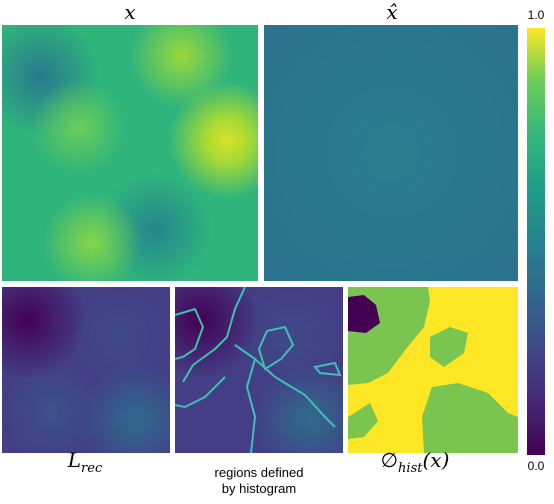 Image resolution: width=554 pixels, height=504 pixels. I want to click on symbol: L, so click(74, 460).